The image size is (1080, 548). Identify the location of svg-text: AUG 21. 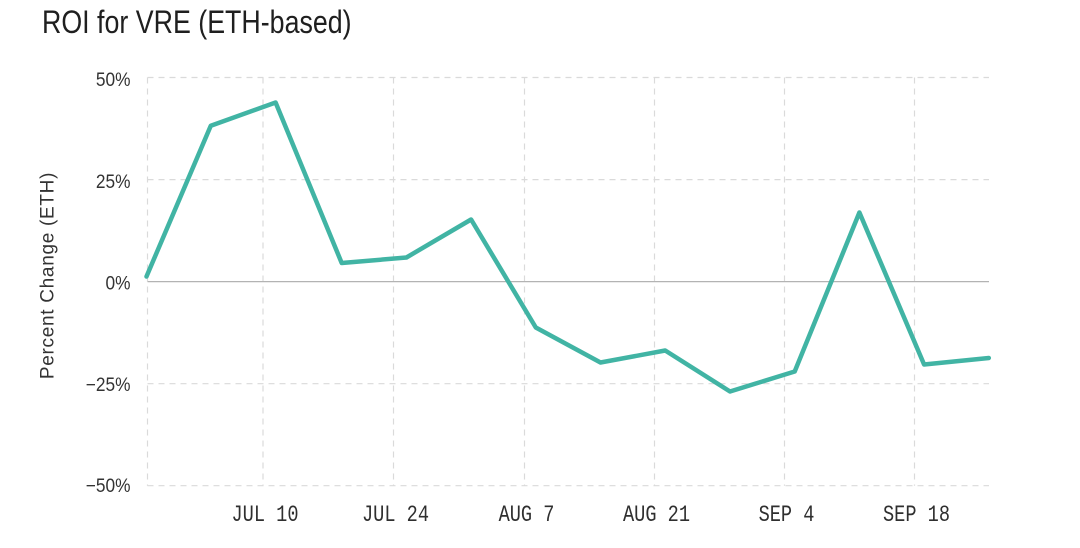
(656, 515).